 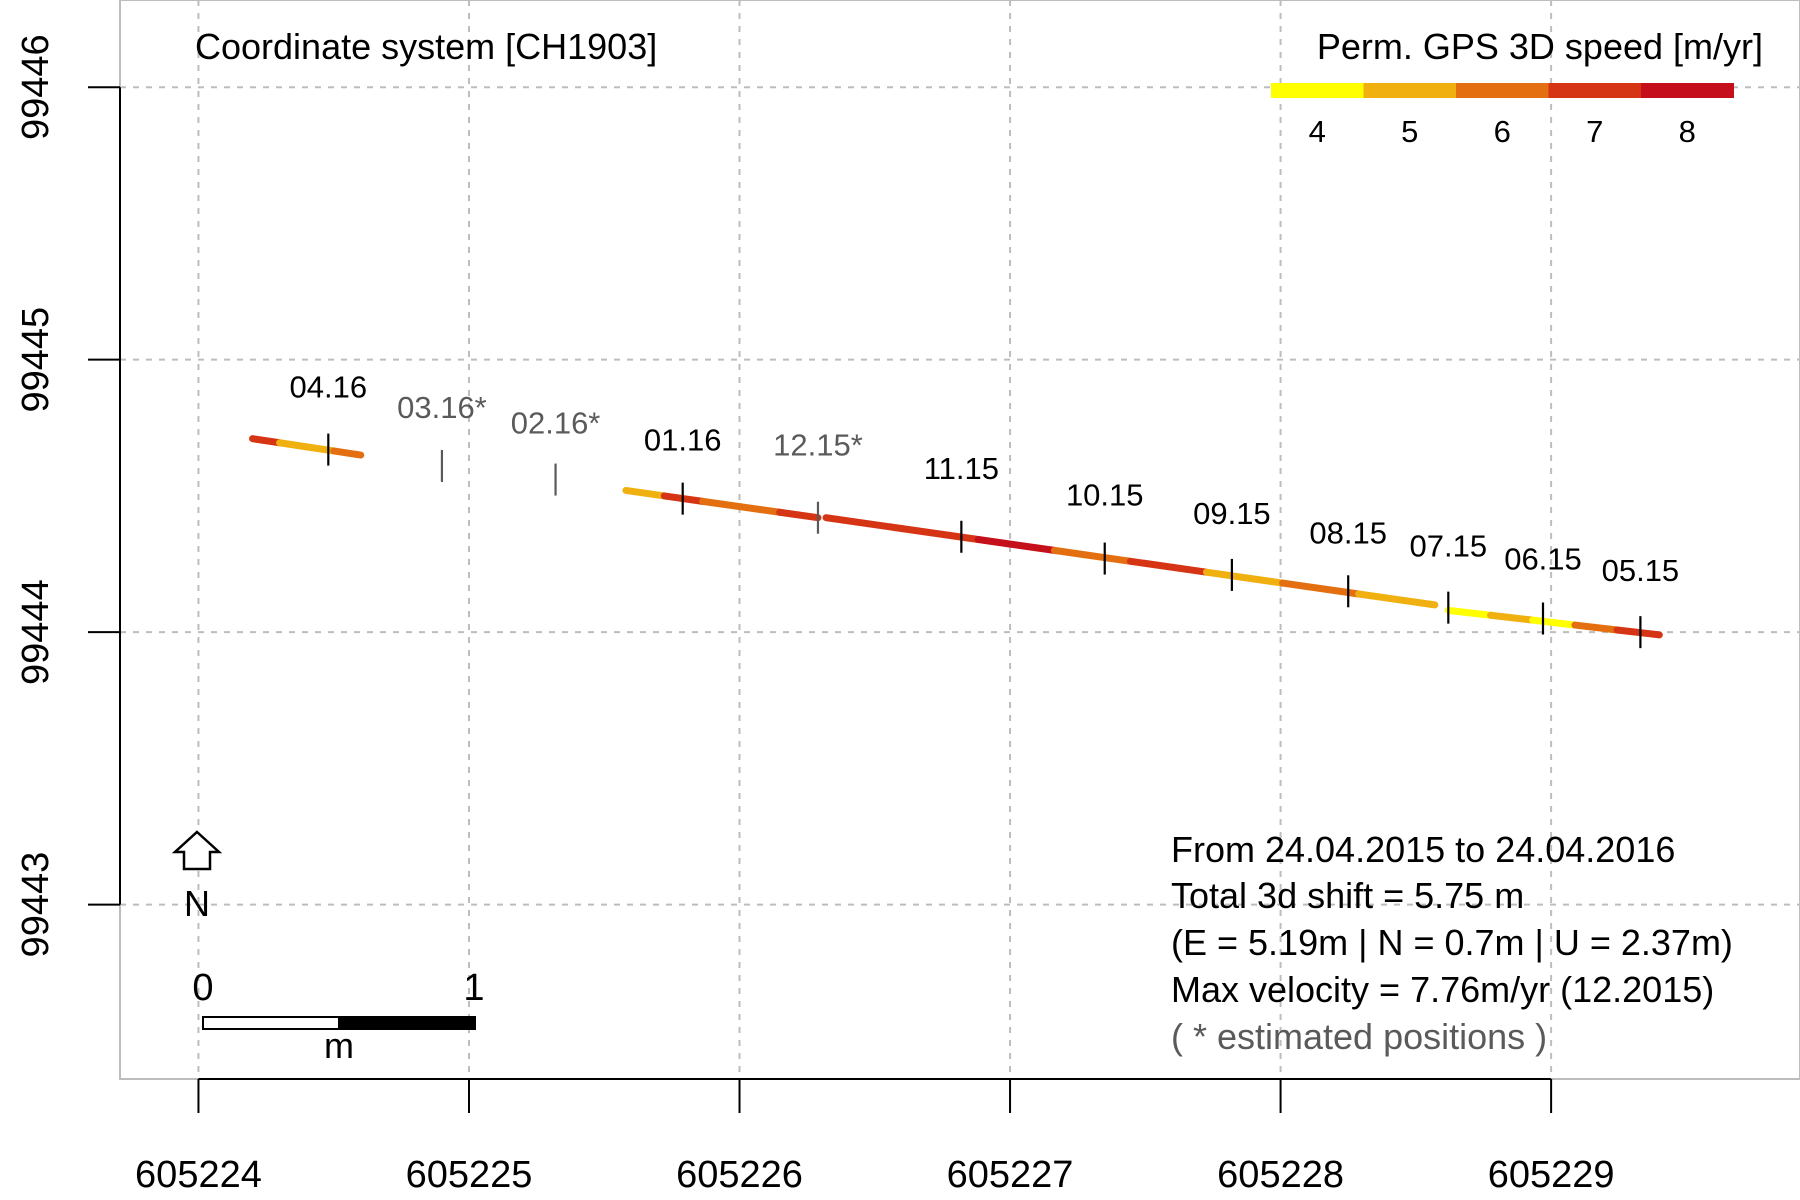 I want to click on month-marker-label: 01.16, so click(x=683, y=440).